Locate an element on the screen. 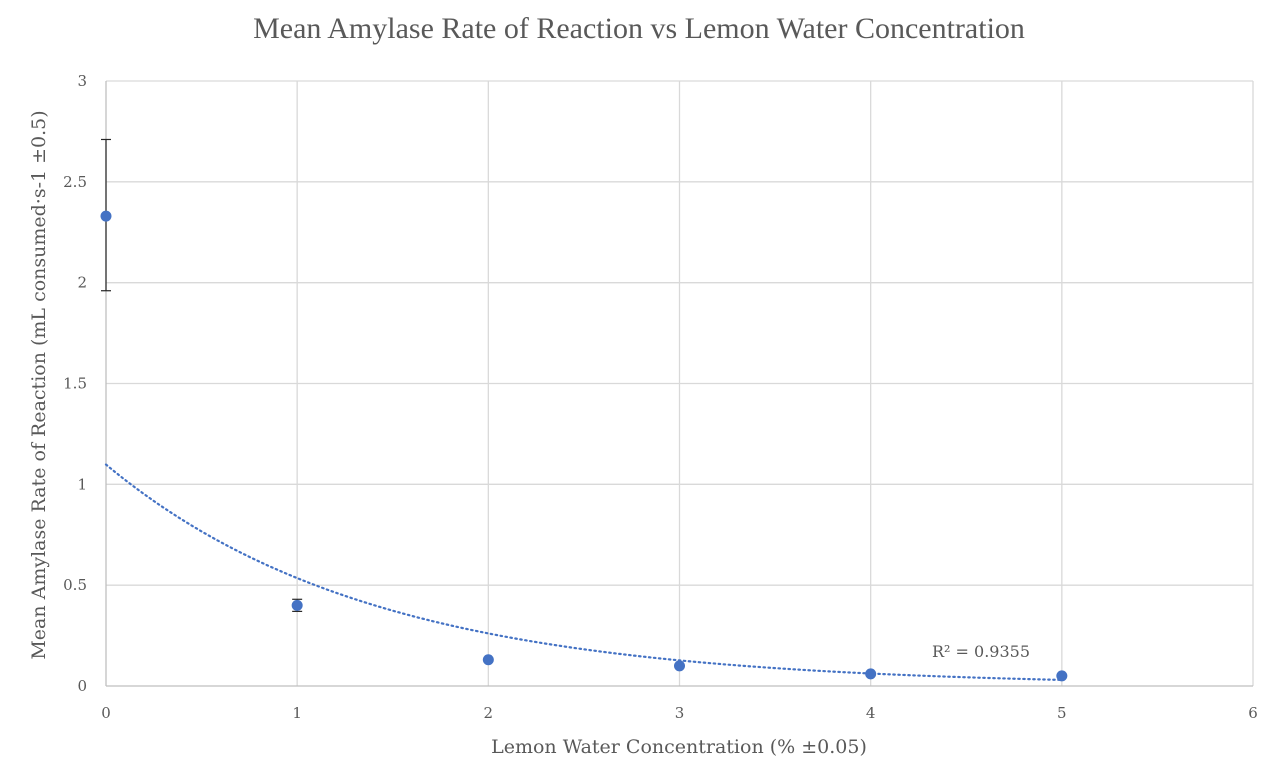 The height and width of the screenshot is (784, 1278). y-tick-label: 2.5 is located at coordinates (75, 182).